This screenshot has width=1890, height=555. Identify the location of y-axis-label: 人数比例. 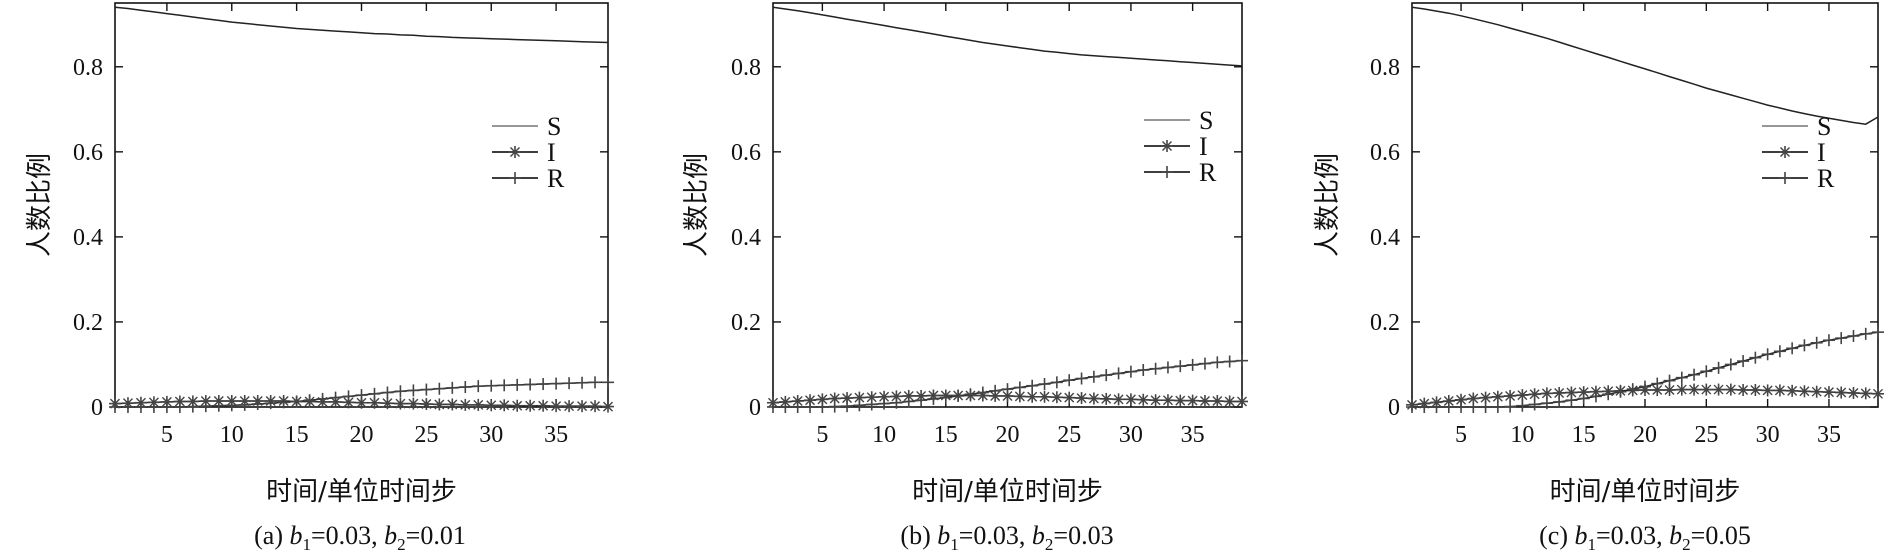
(40, 205).